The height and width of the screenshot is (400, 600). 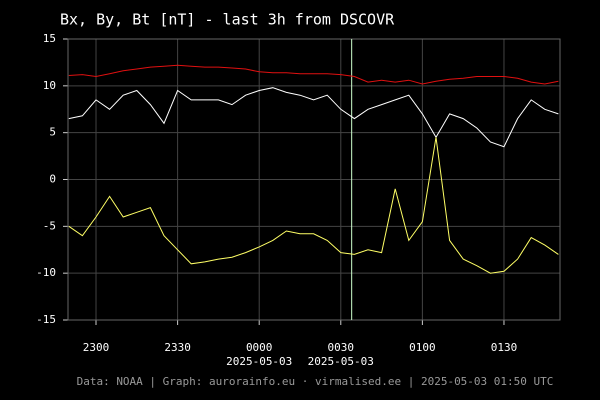 I want to click on x-tick-label: 0000, so click(x=259, y=347).